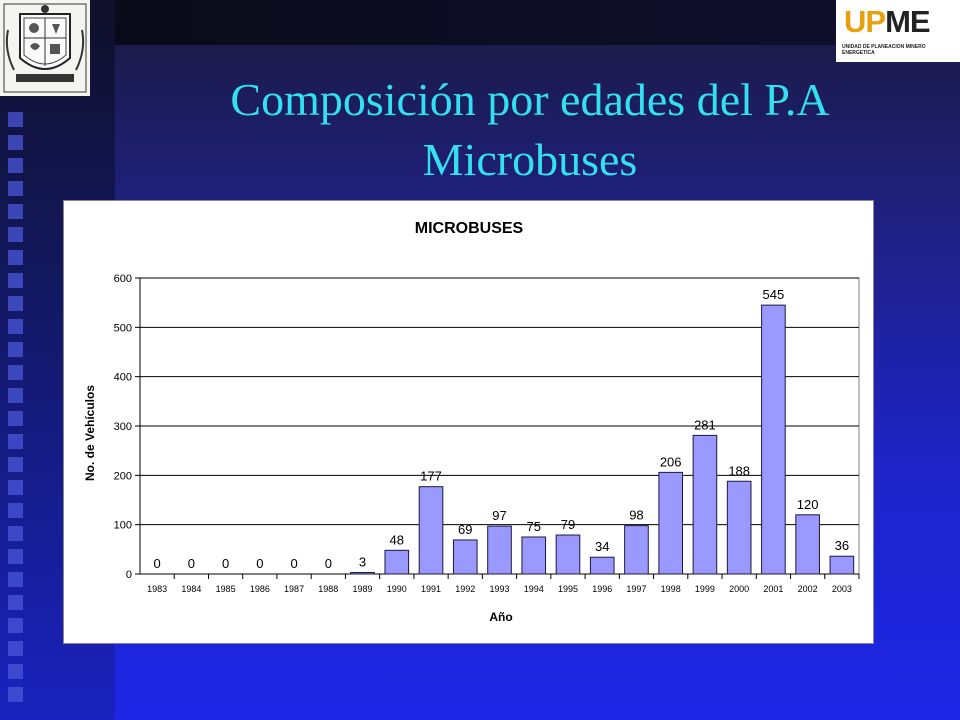  I want to click on y-axis-label: No. de Vehículos, so click(90, 433).